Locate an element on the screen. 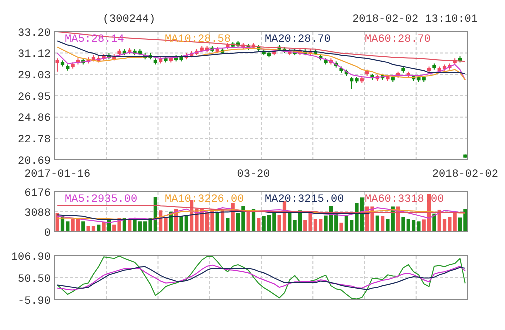 The width and height of the screenshot is (505, 330). y-tick-label: 31.12 is located at coordinates (34, 55).